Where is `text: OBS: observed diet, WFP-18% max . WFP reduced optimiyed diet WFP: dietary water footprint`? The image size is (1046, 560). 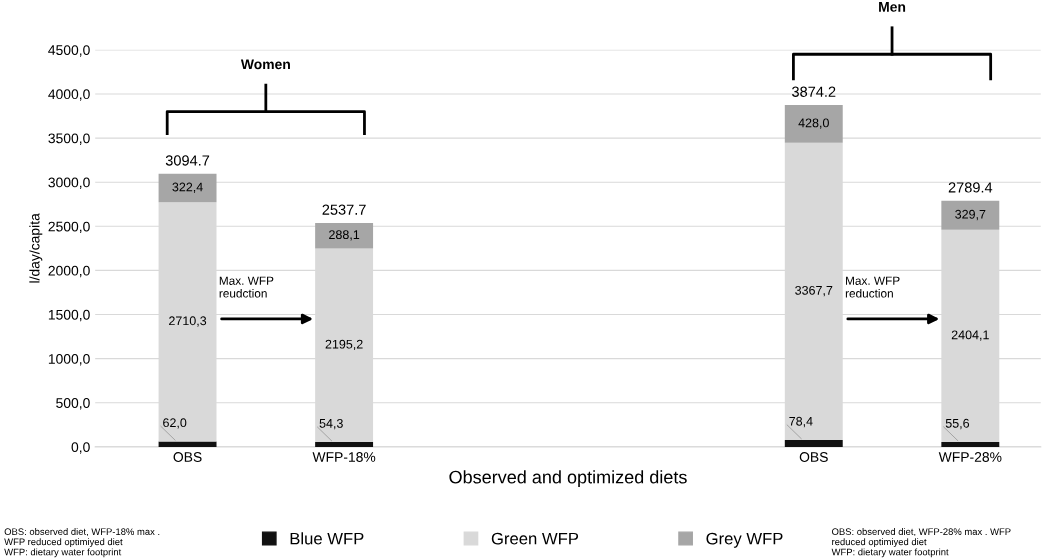
text: OBS: observed diet, WFP-18% max . WFP reduced optimiyed diet WFP: dietary water footprint is located at coordinates (82, 543).